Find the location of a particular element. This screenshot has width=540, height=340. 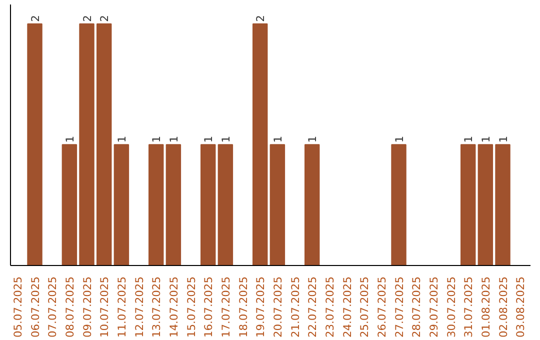

x-tick-label: 19.07.2025 is located at coordinates (261, 307).